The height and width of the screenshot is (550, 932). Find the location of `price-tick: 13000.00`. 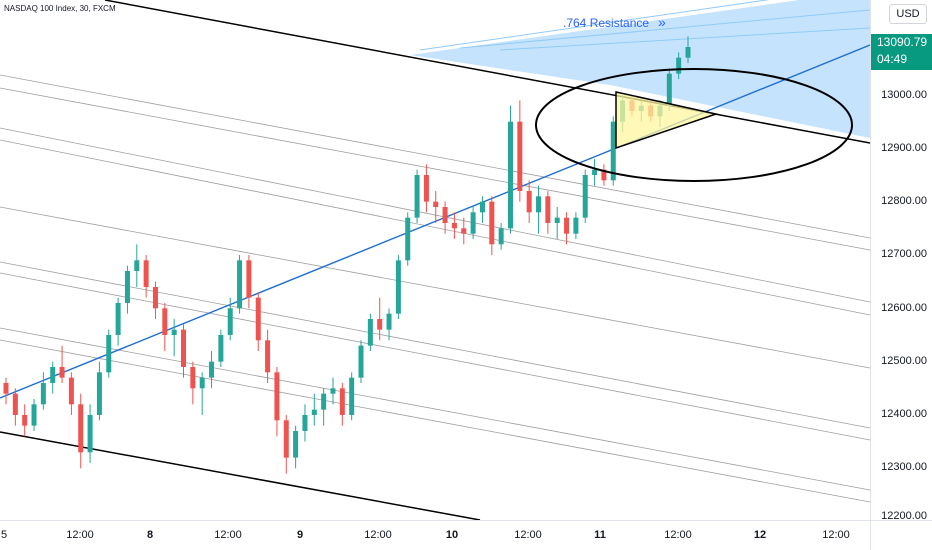

price-tick: 13000.00 is located at coordinates (904, 95).